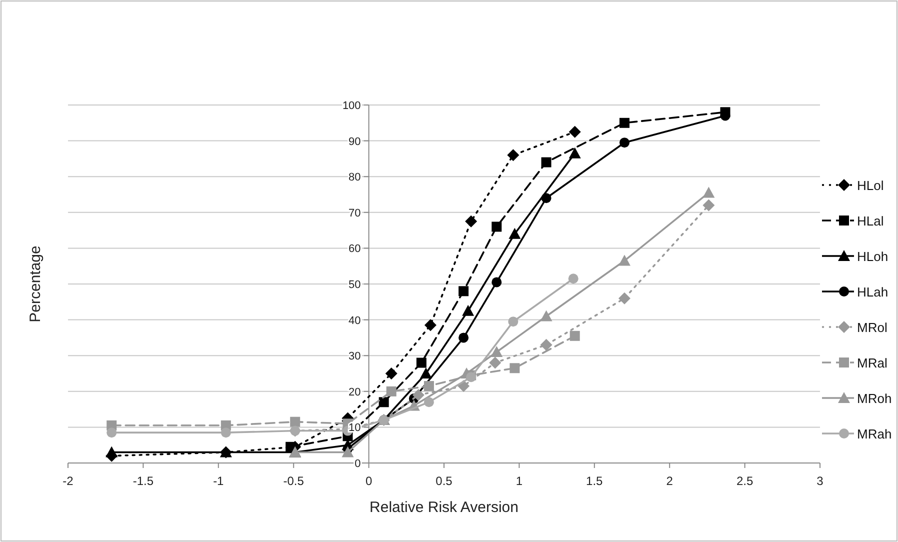 Image resolution: width=898 pixels, height=542 pixels. What do you see at coordinates (354, 249) in the screenshot?
I see `y-tick-label: 60` at bounding box center [354, 249].